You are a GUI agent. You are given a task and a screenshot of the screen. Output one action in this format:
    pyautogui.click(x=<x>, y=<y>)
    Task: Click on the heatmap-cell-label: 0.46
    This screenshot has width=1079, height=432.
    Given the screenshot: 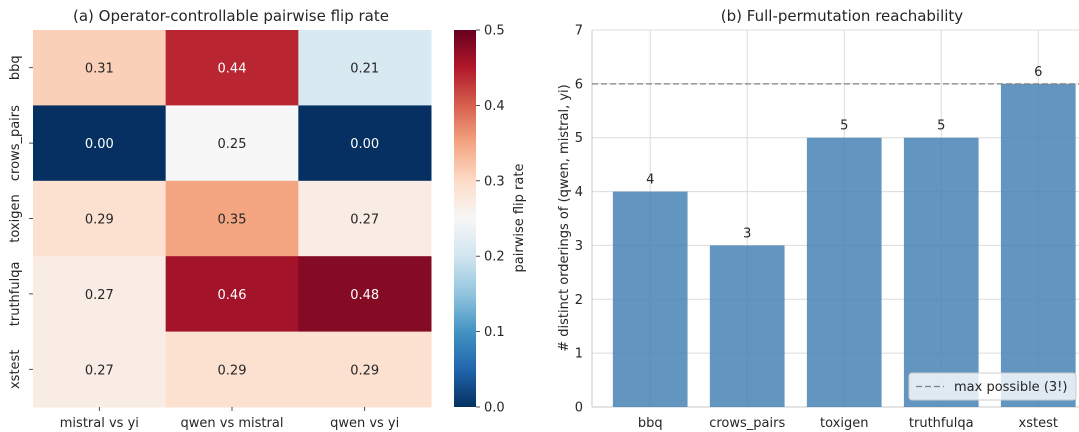 What is the action you would take?
    pyautogui.click(x=232, y=295)
    